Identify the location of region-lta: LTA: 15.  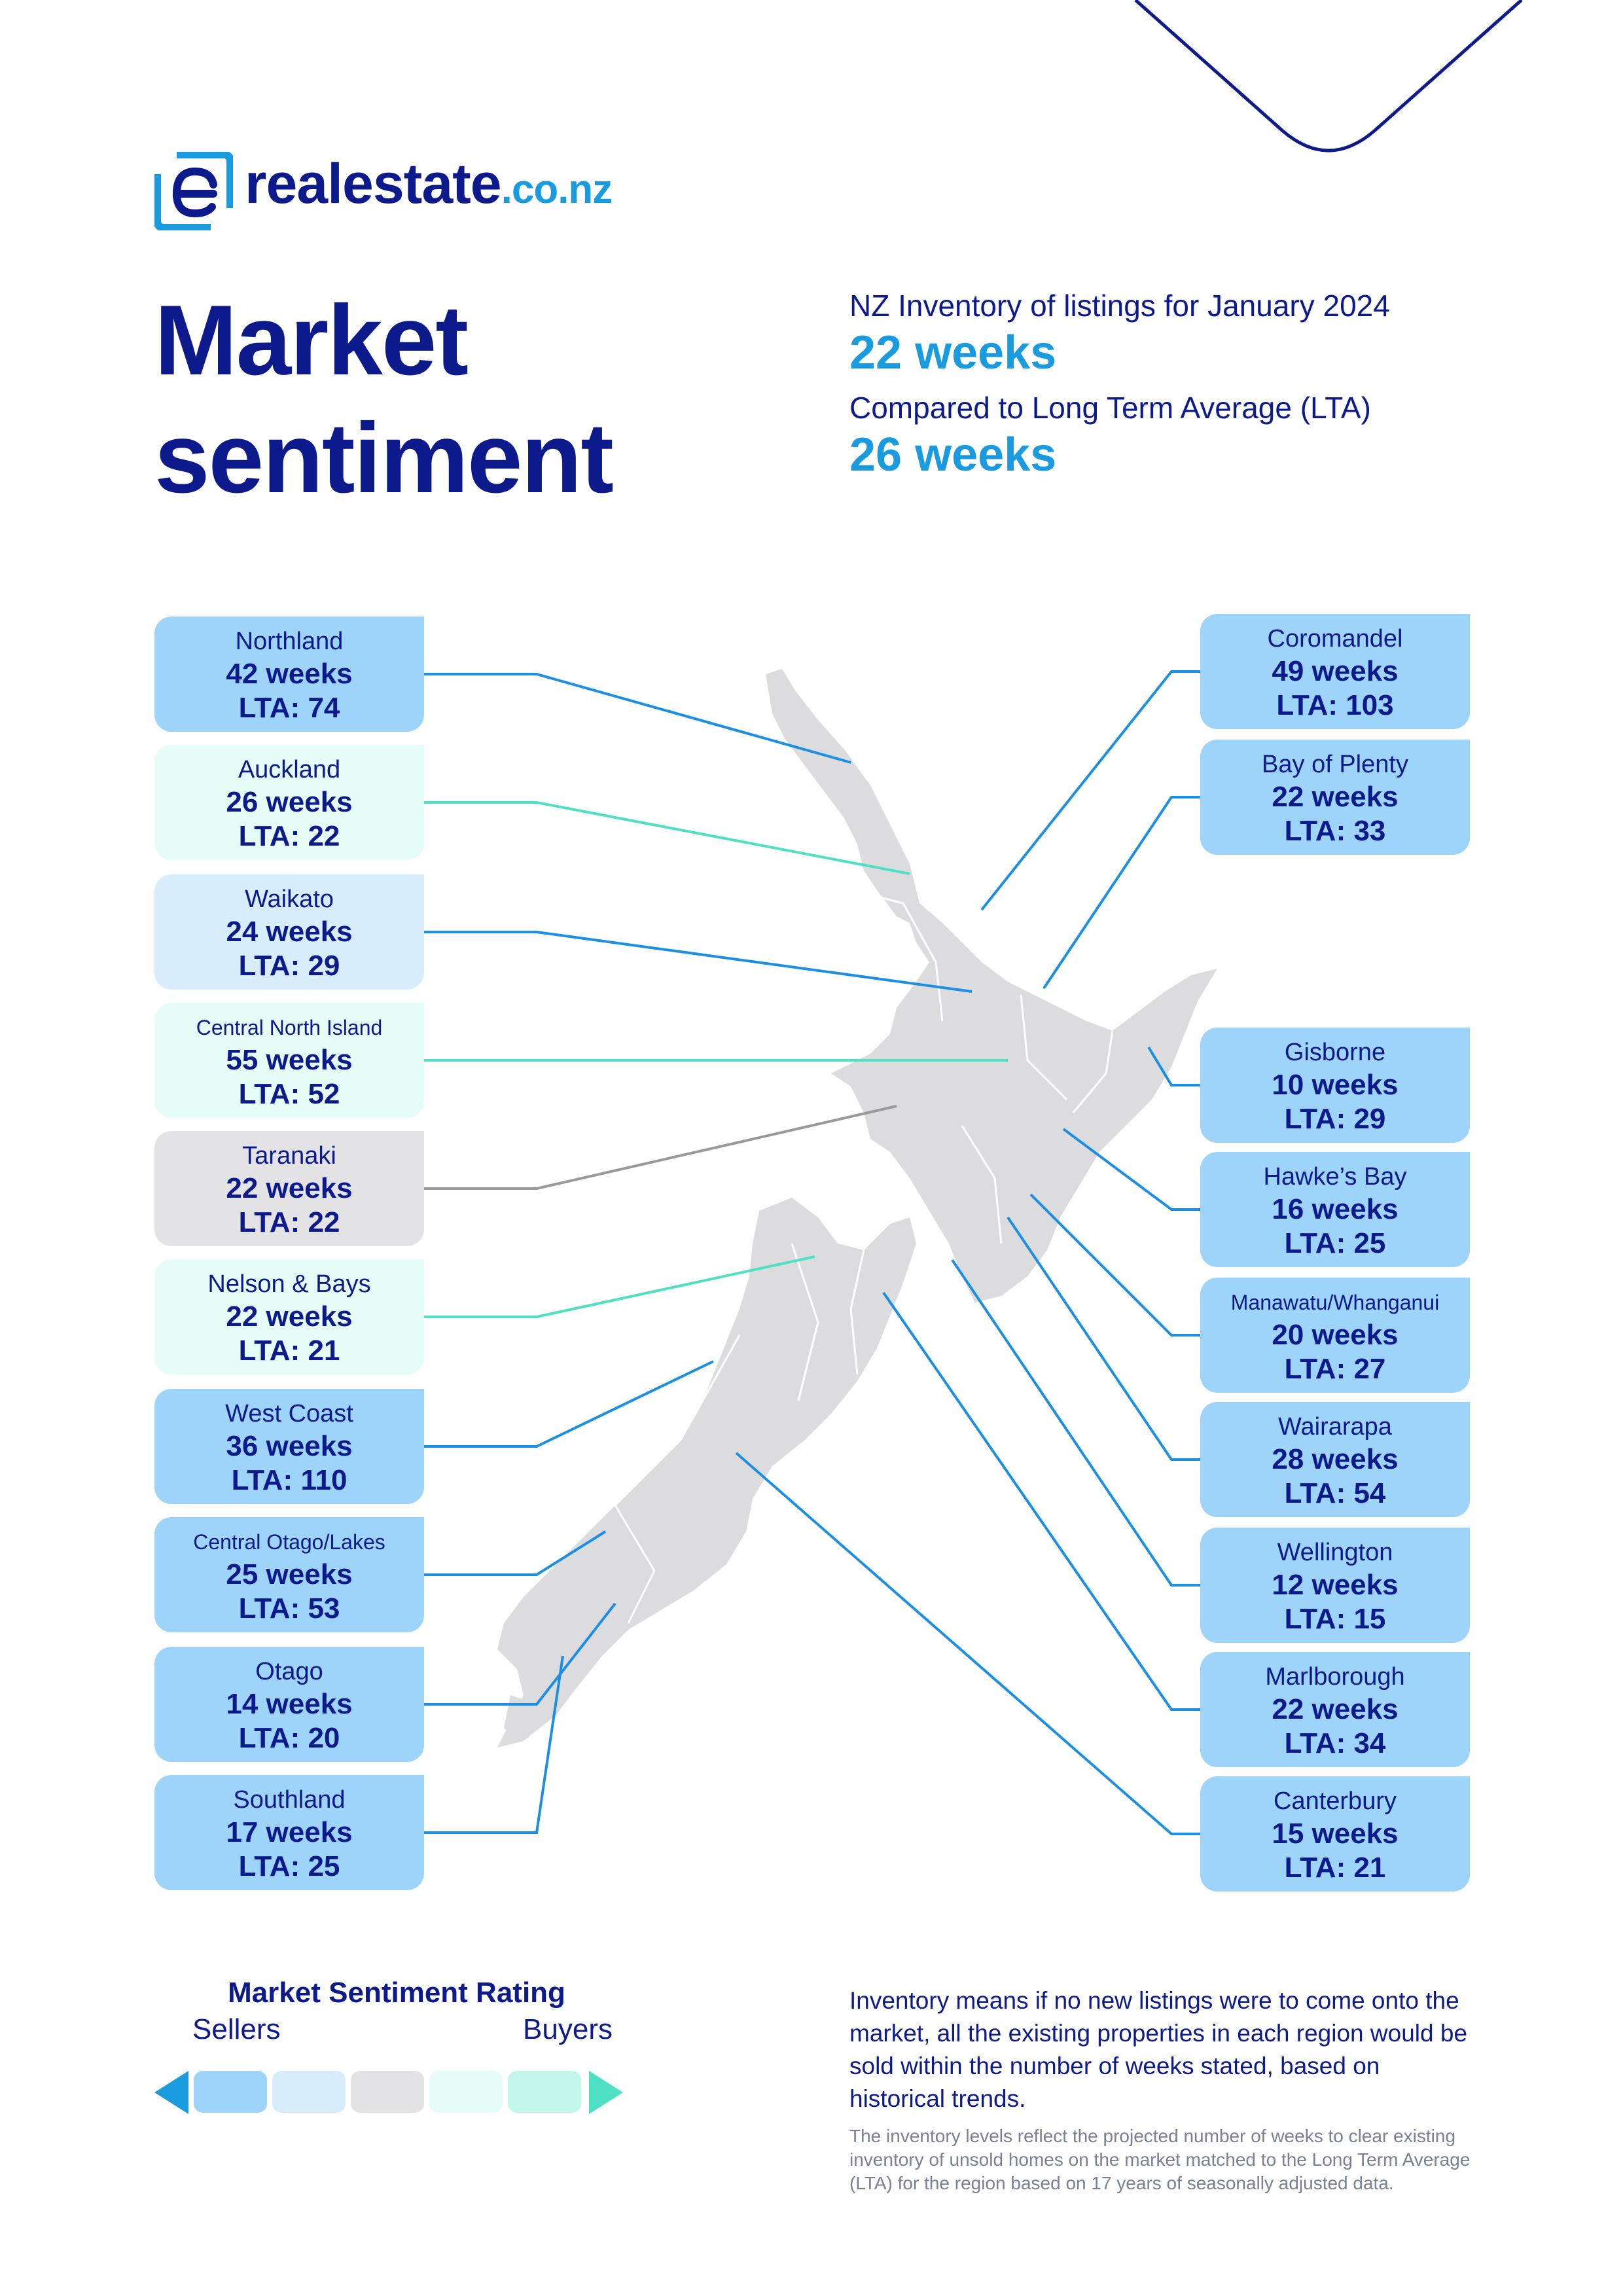
(1335, 1619).